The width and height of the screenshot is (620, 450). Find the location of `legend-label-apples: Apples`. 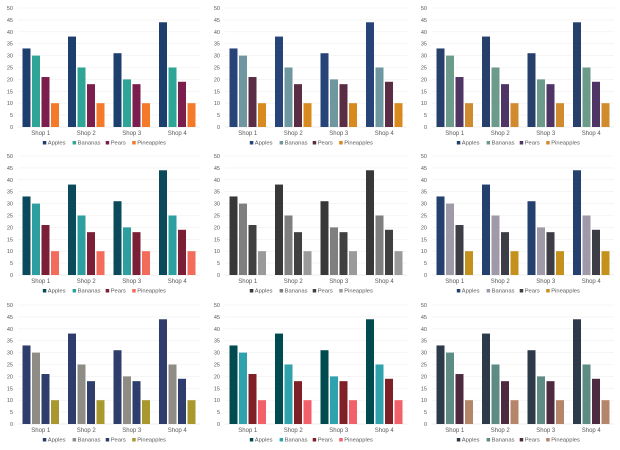

legend-label-apples: Apples is located at coordinates (57, 292).